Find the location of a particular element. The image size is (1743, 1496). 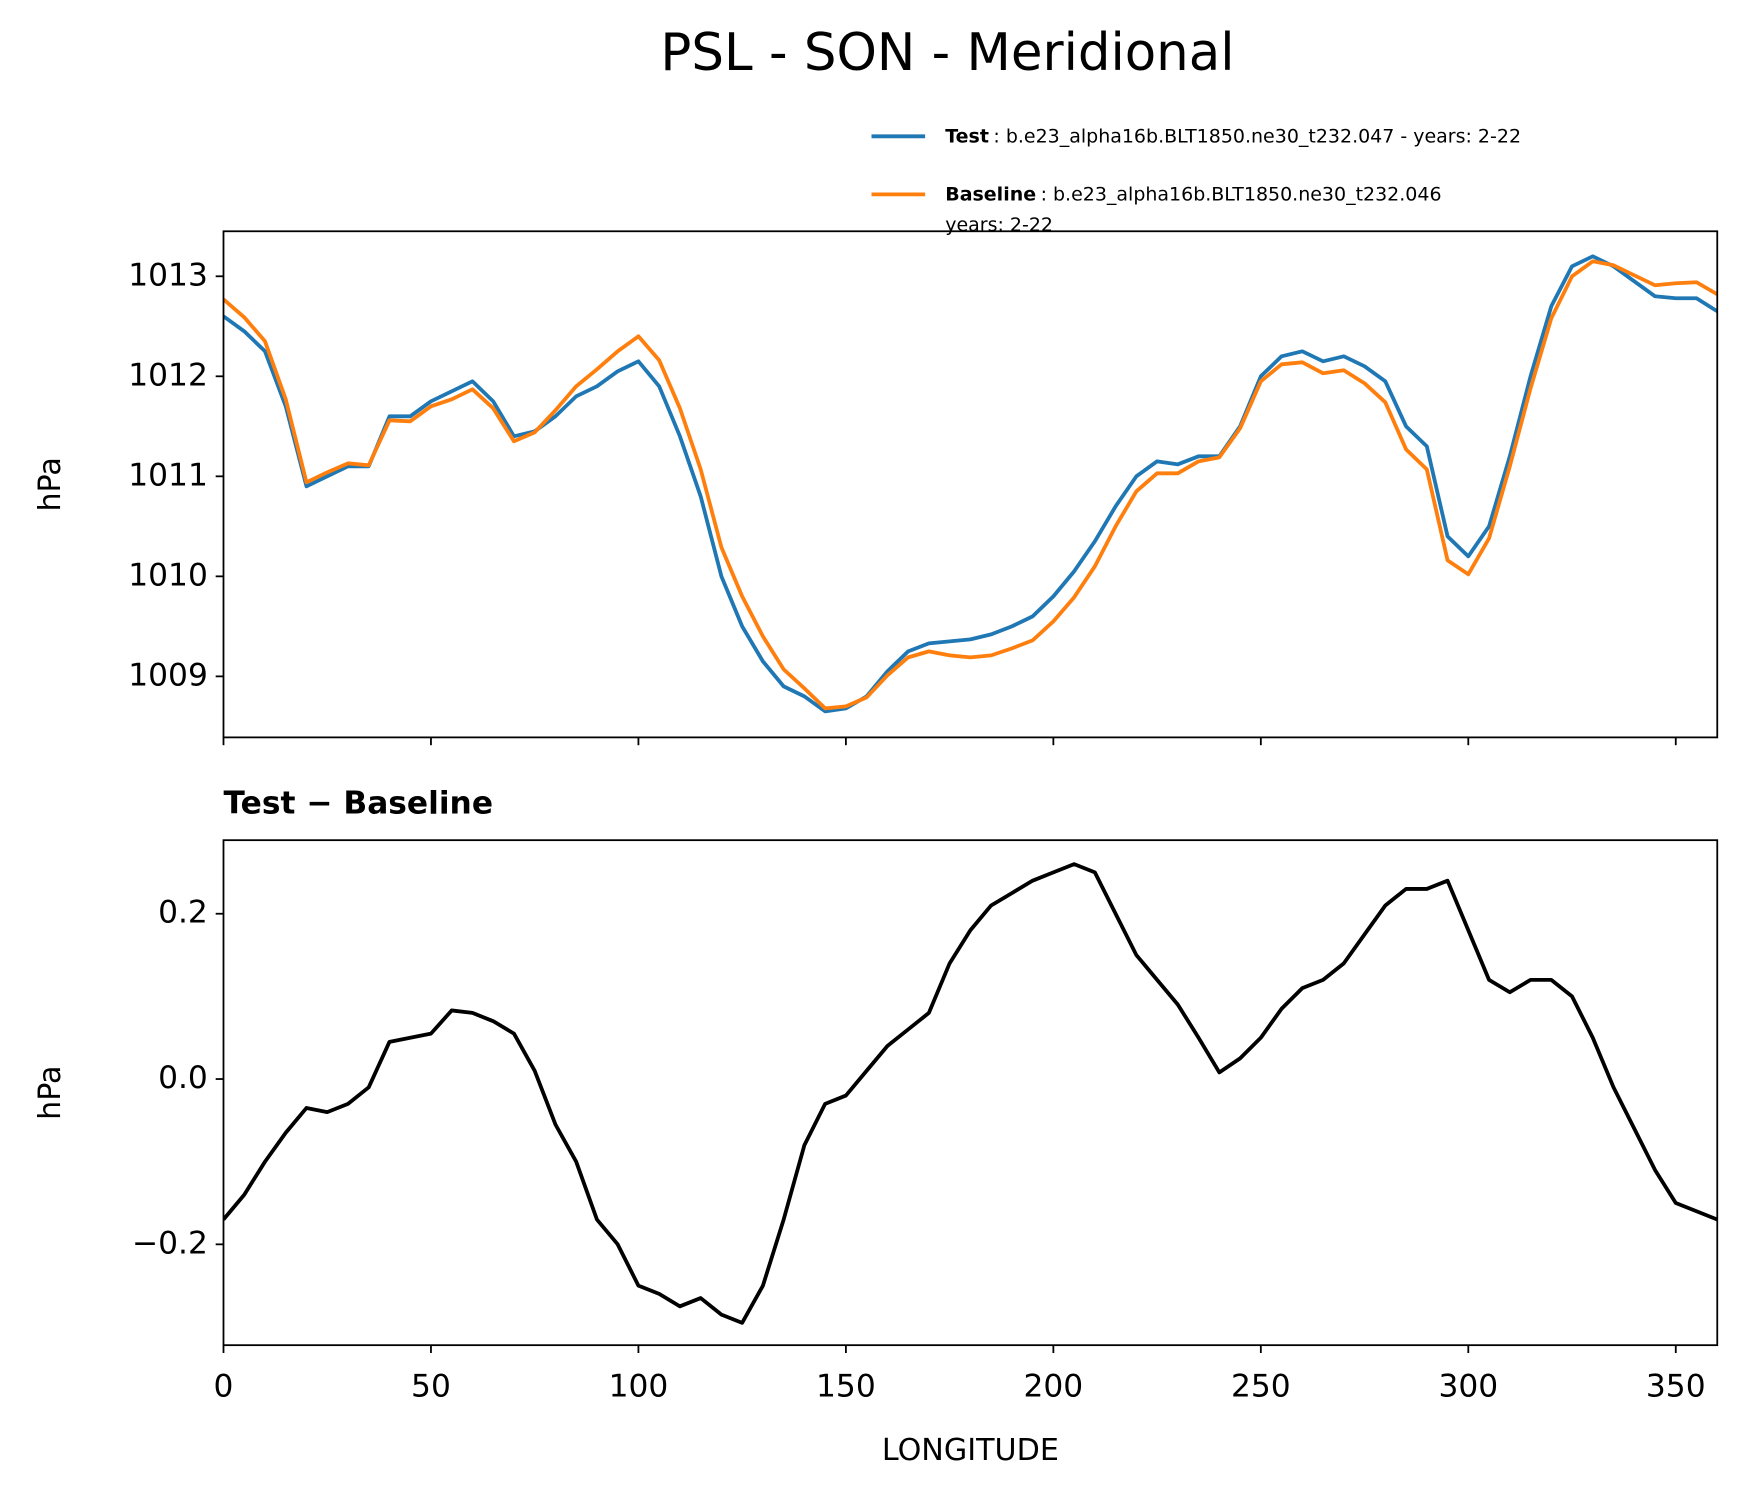

y-tick-label: 0.2 is located at coordinates (183, 913).